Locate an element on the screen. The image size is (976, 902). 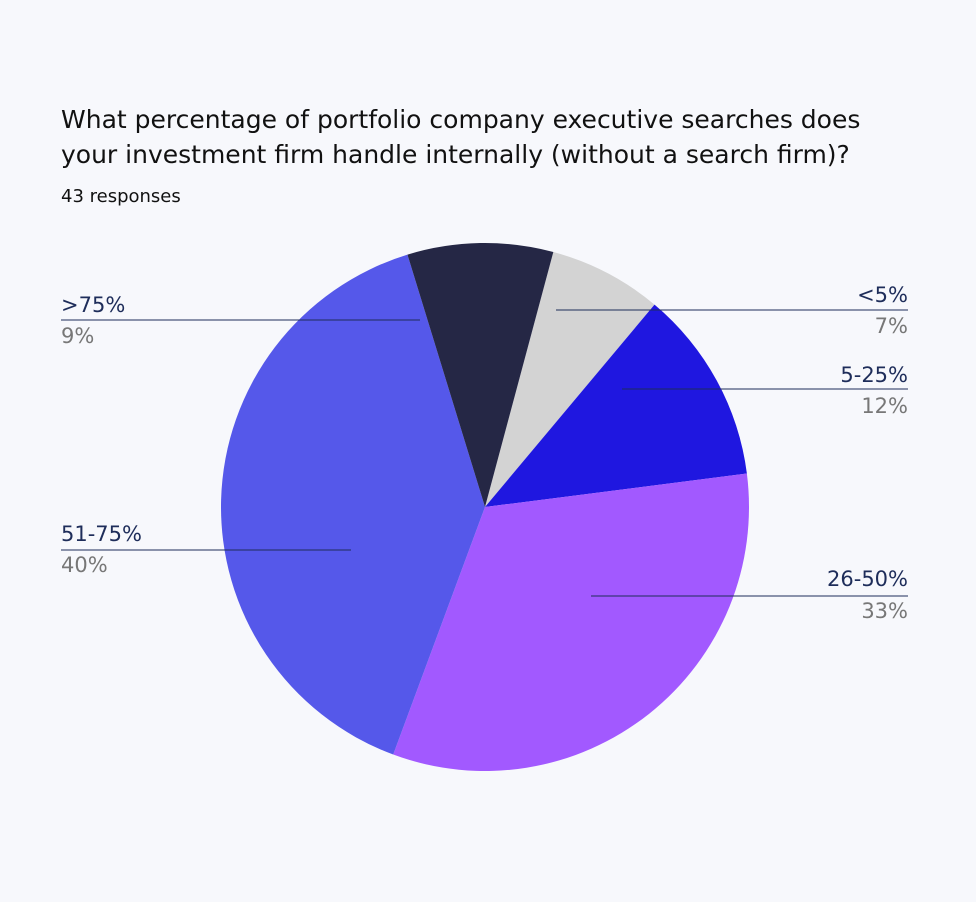
legend-label: >75% is located at coordinates (93, 305).